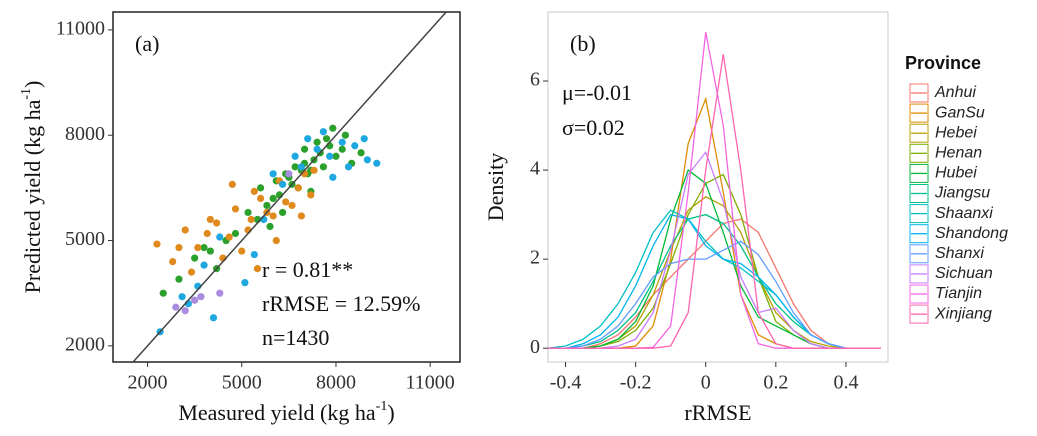  Describe the element at coordinates (717, 412) in the screenshot. I see `x-axis-label: rRMSE` at that location.